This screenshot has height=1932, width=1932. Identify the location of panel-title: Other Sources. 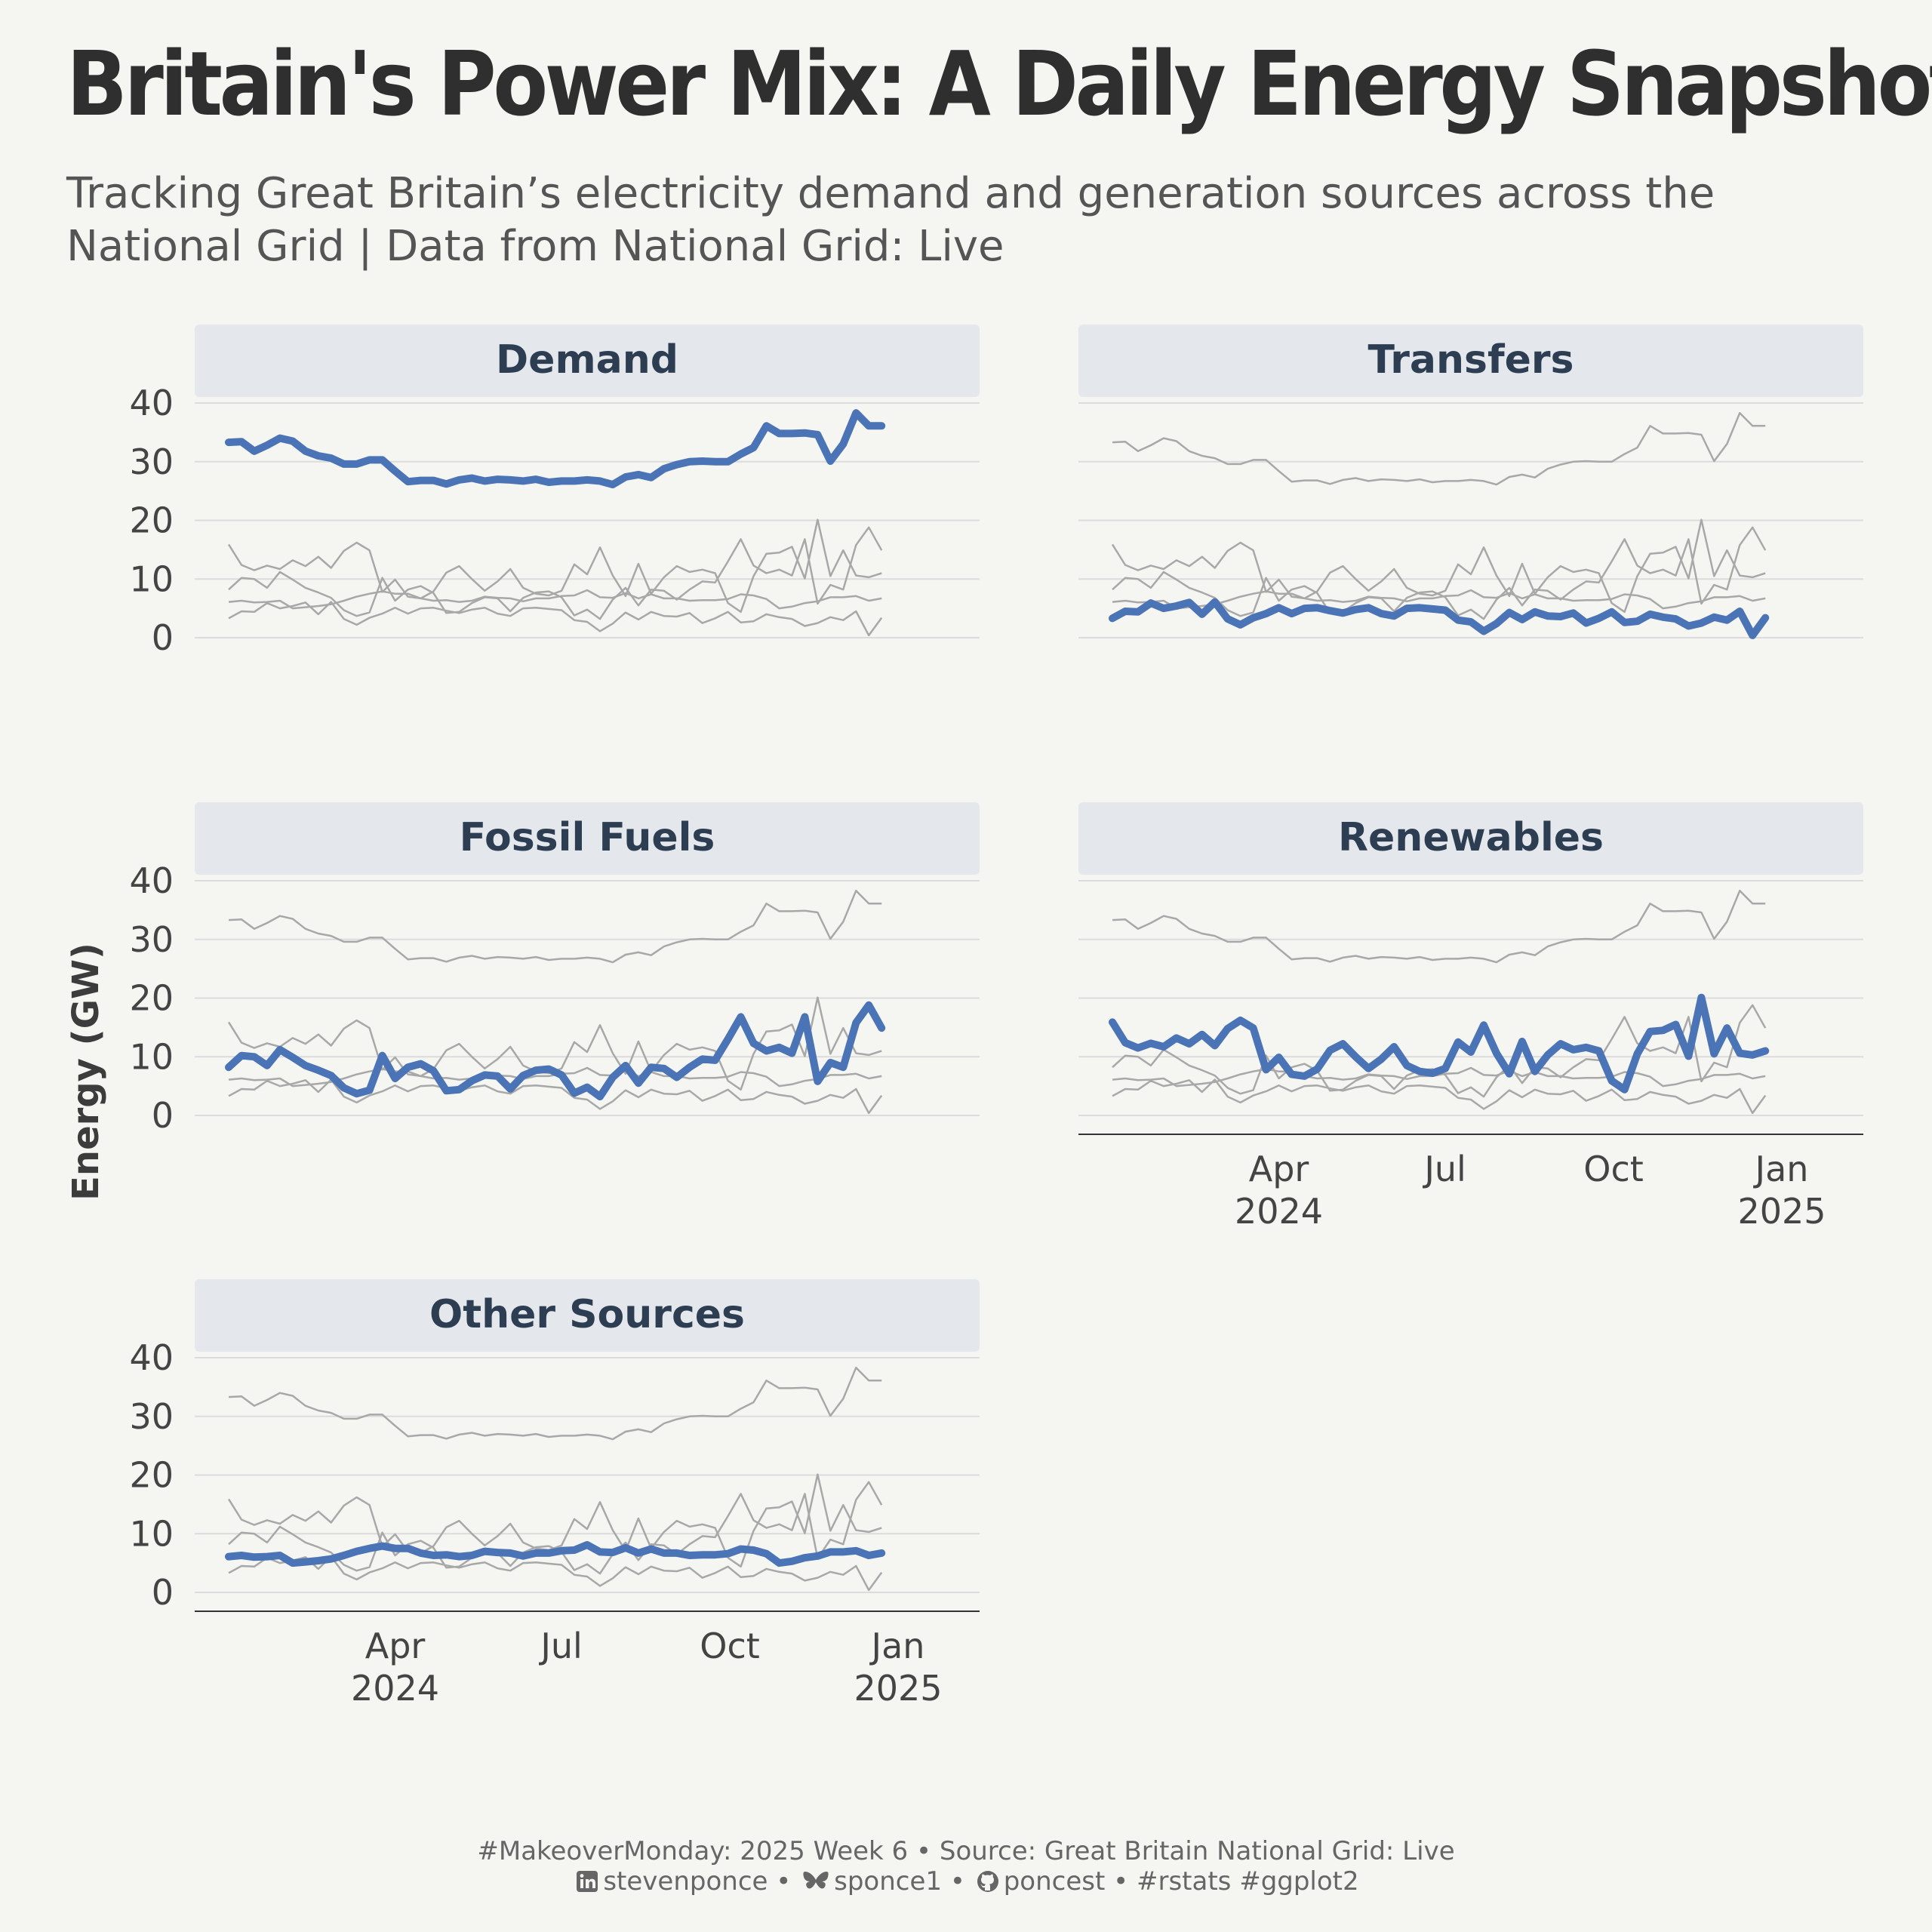
(587, 1314).